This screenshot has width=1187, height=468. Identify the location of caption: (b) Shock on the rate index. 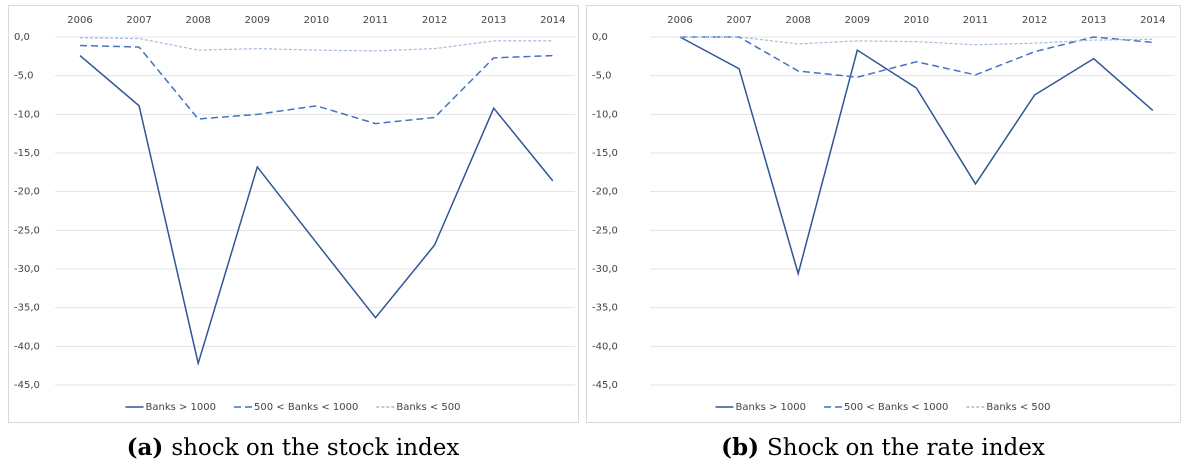
(883, 447).